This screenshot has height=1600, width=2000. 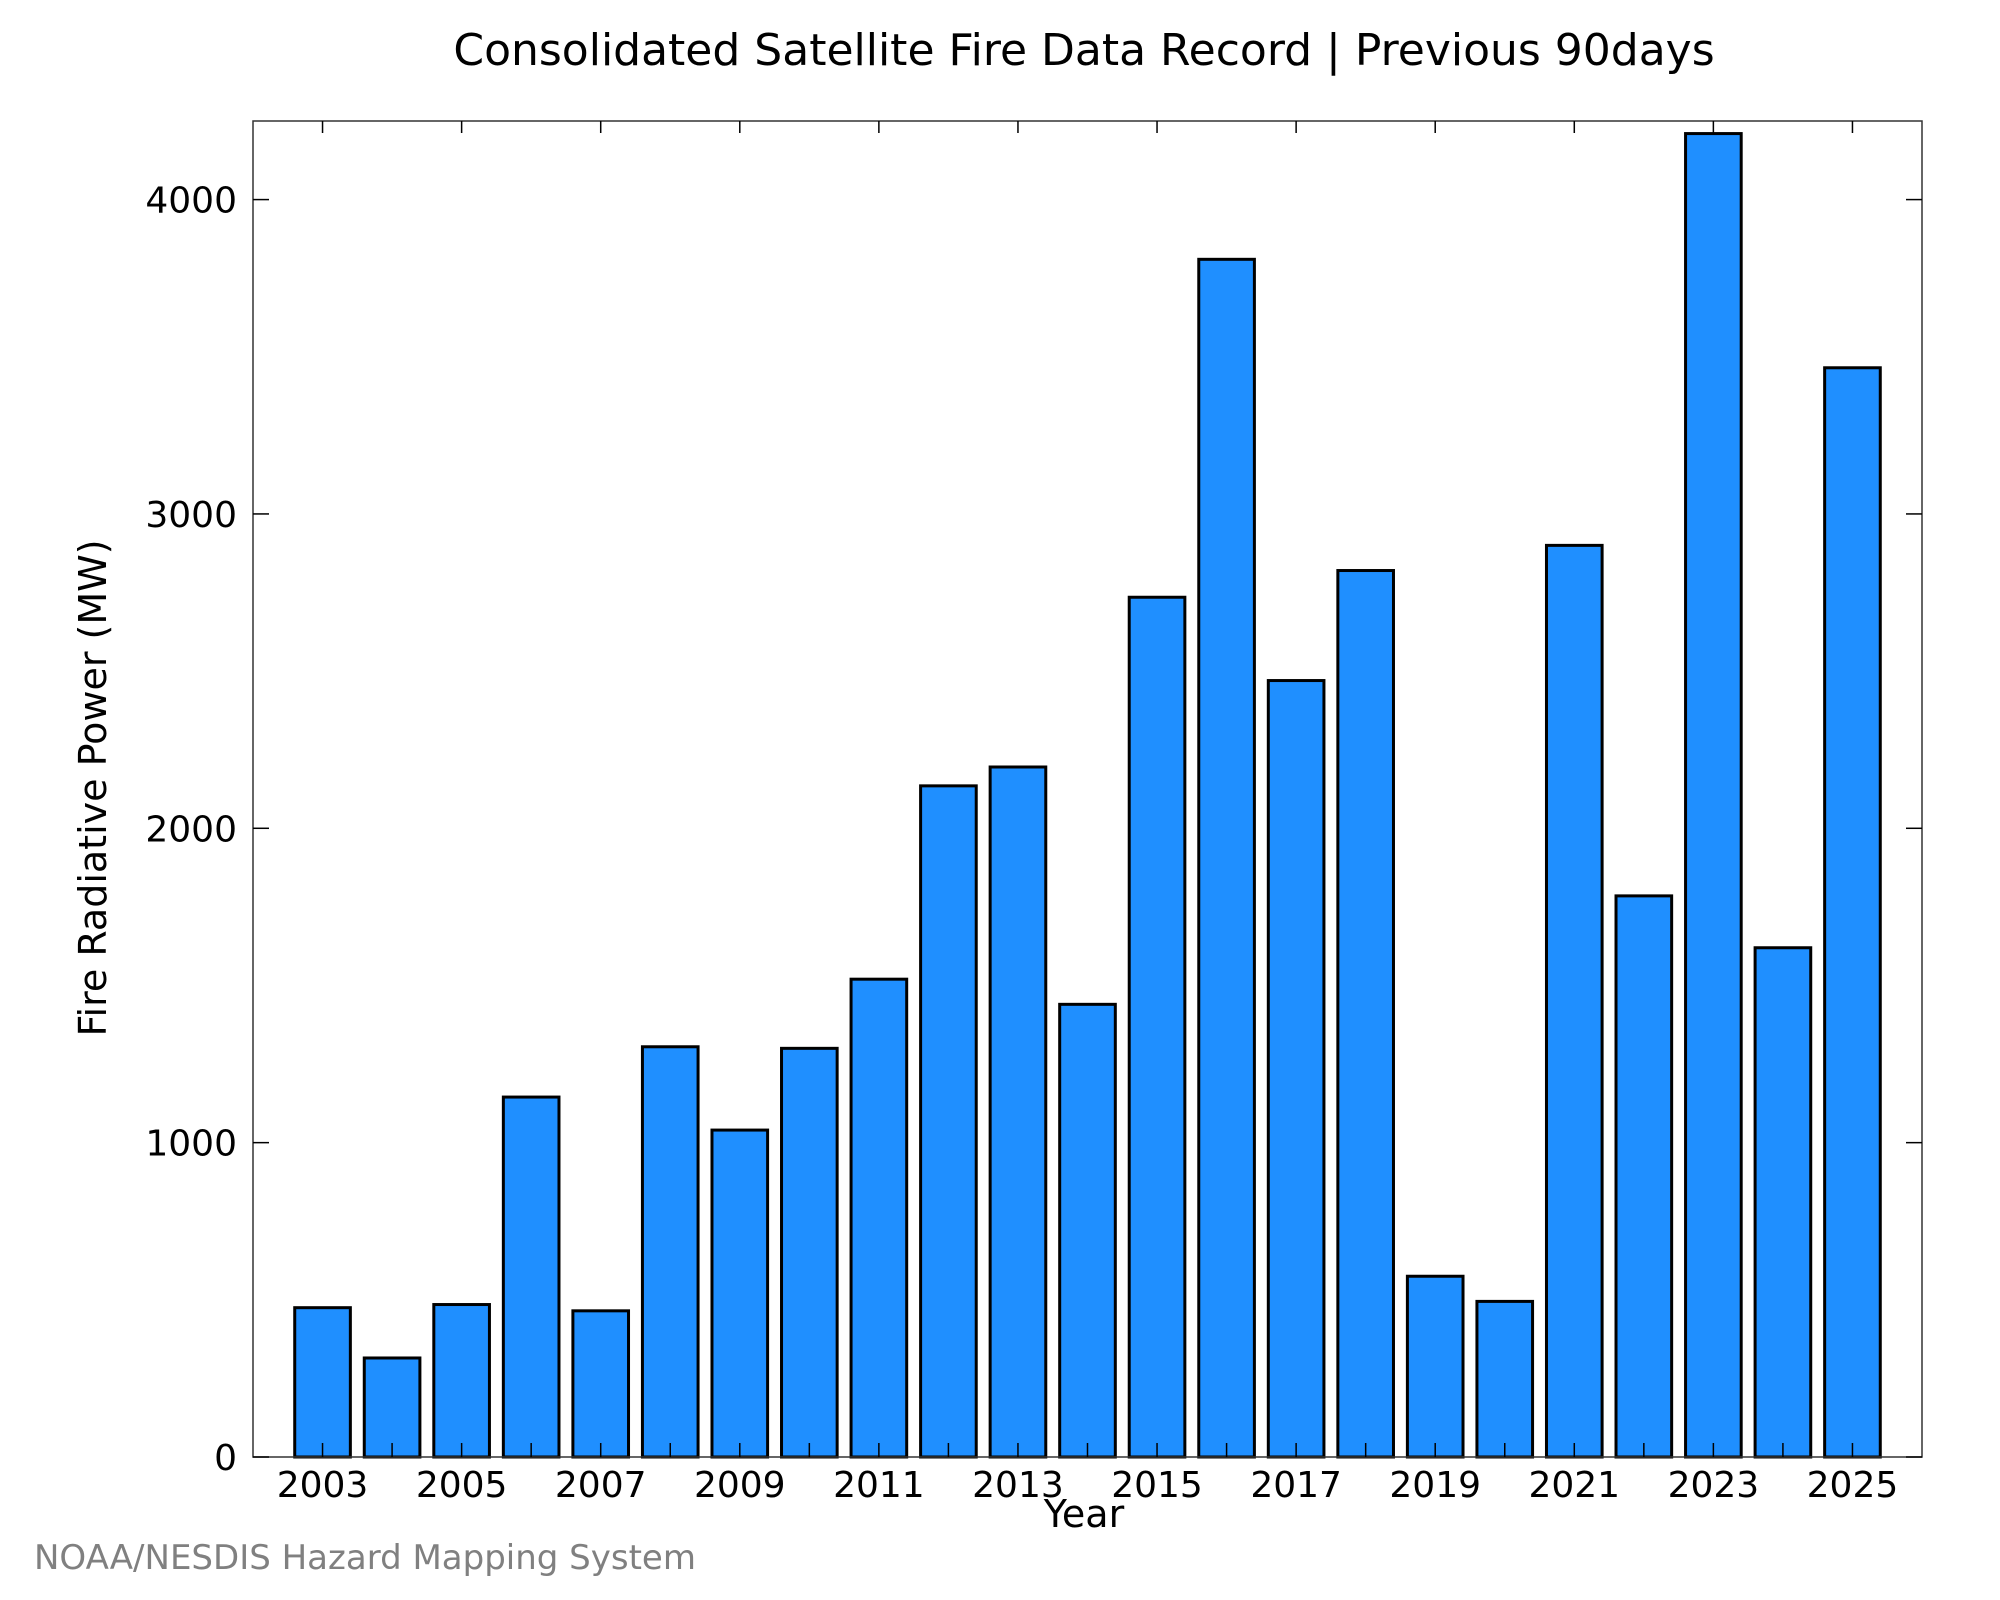 What do you see at coordinates (1084, 1514) in the screenshot?
I see `x-axis-label: Year` at bounding box center [1084, 1514].